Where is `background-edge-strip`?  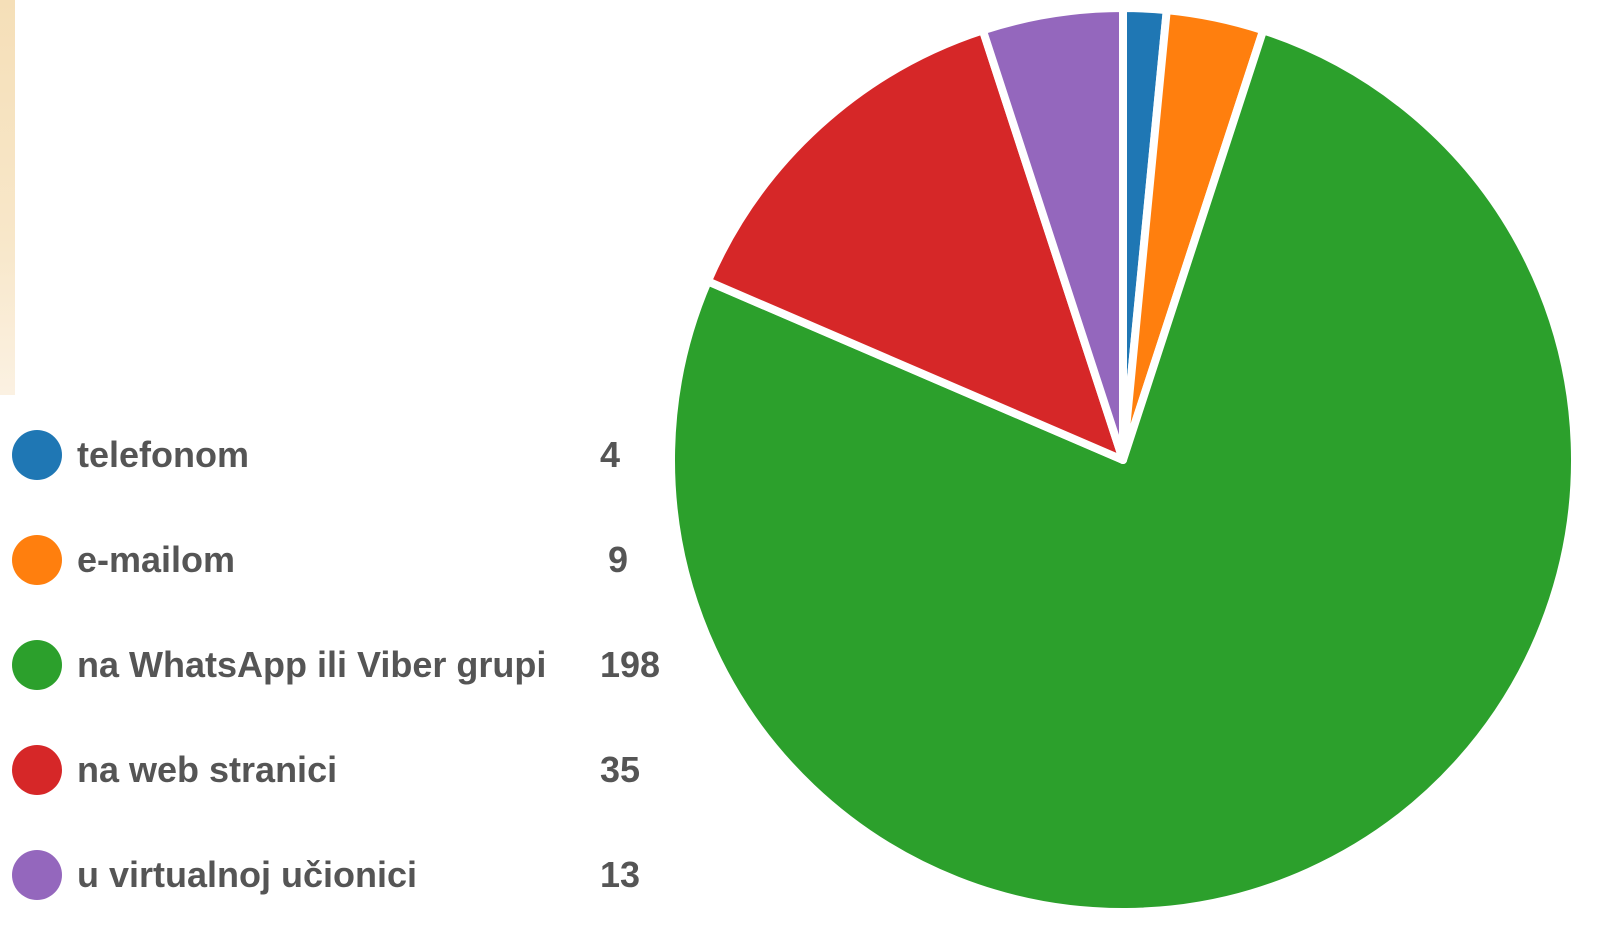
background-edge-strip is located at coordinates (7, 197).